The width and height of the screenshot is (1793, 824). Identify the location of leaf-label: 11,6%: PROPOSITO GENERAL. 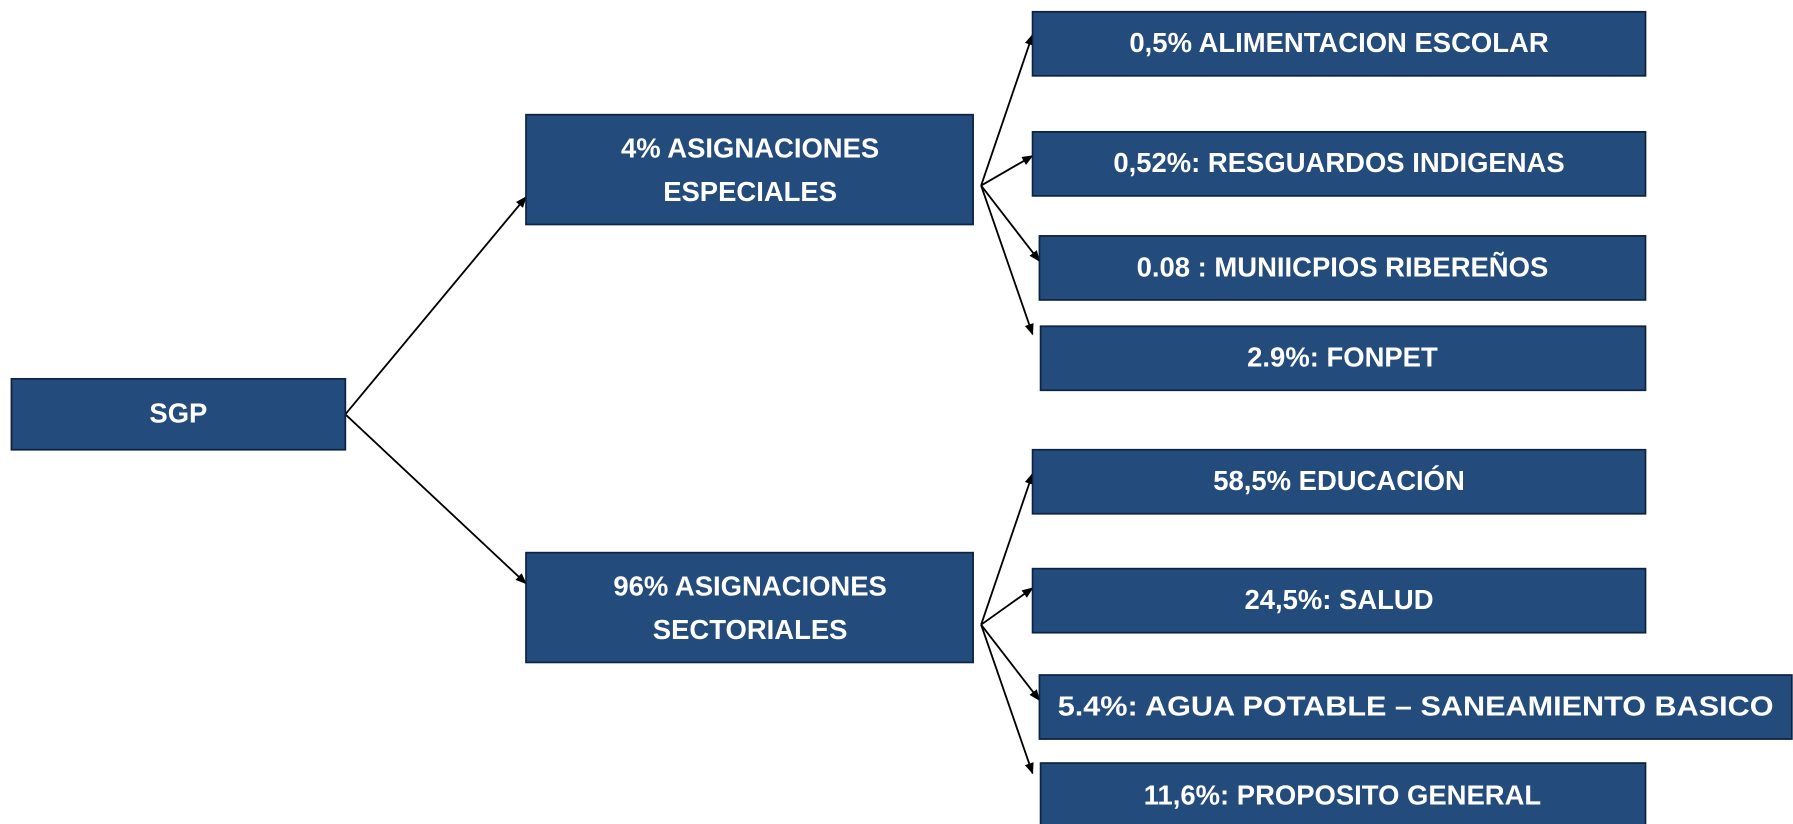
(1342, 795).